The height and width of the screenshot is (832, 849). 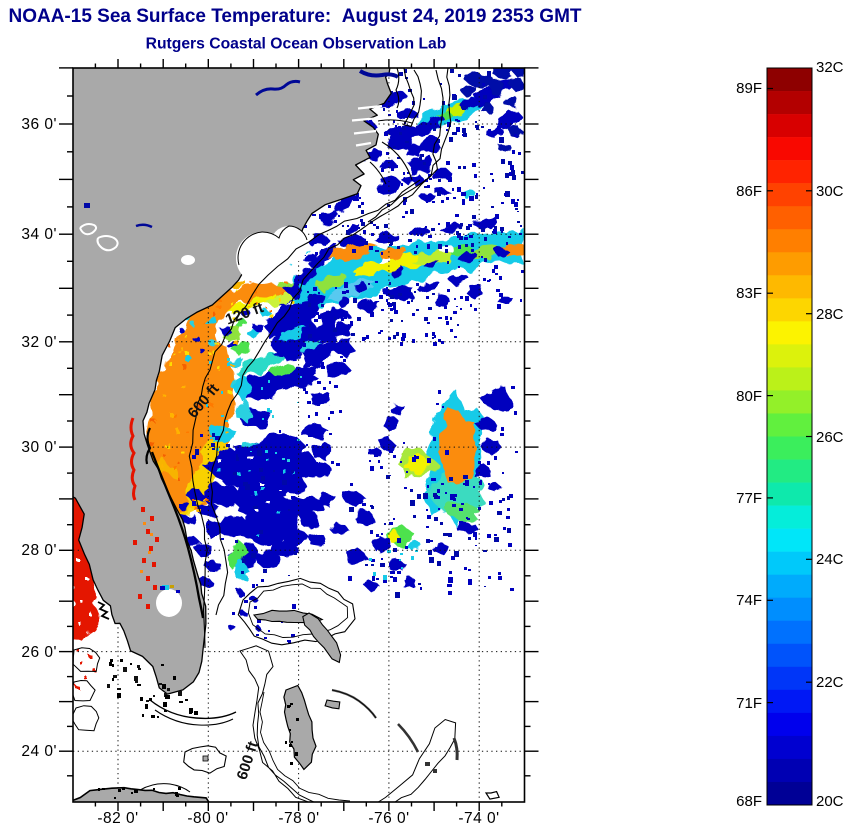 I want to click on svg-text: 30 0', so click(x=39, y=447).